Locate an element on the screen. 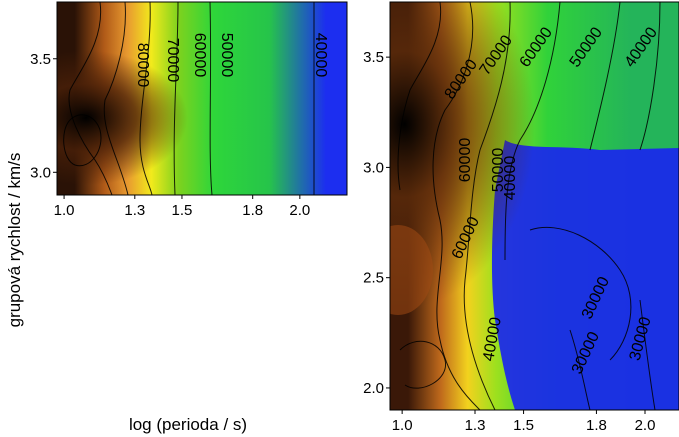 Image resolution: width=679 pixels, height=437 pixels. right-x-axis: 1.0 1.3 1.5 1.8 2.0 is located at coordinates (524, 422).